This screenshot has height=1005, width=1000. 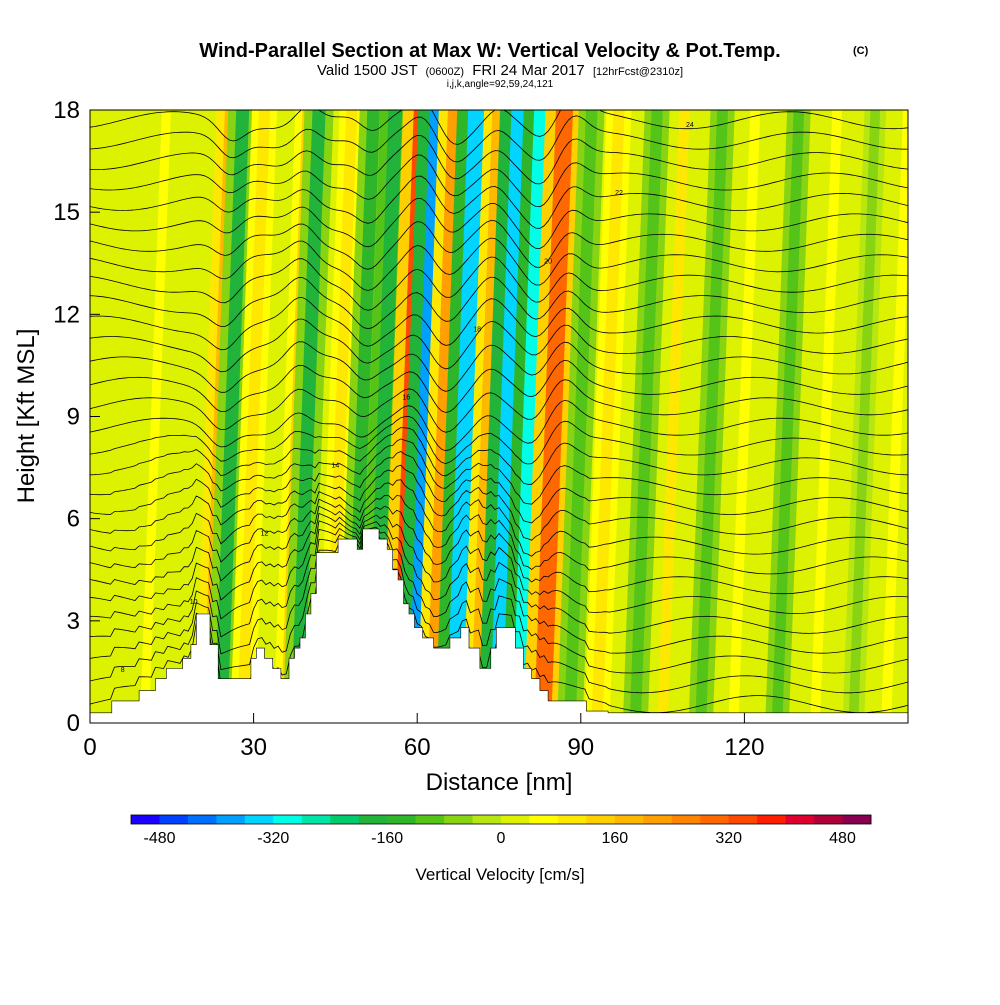 What do you see at coordinates (123, 670) in the screenshot?
I see `theta-contour-label: 8` at bounding box center [123, 670].